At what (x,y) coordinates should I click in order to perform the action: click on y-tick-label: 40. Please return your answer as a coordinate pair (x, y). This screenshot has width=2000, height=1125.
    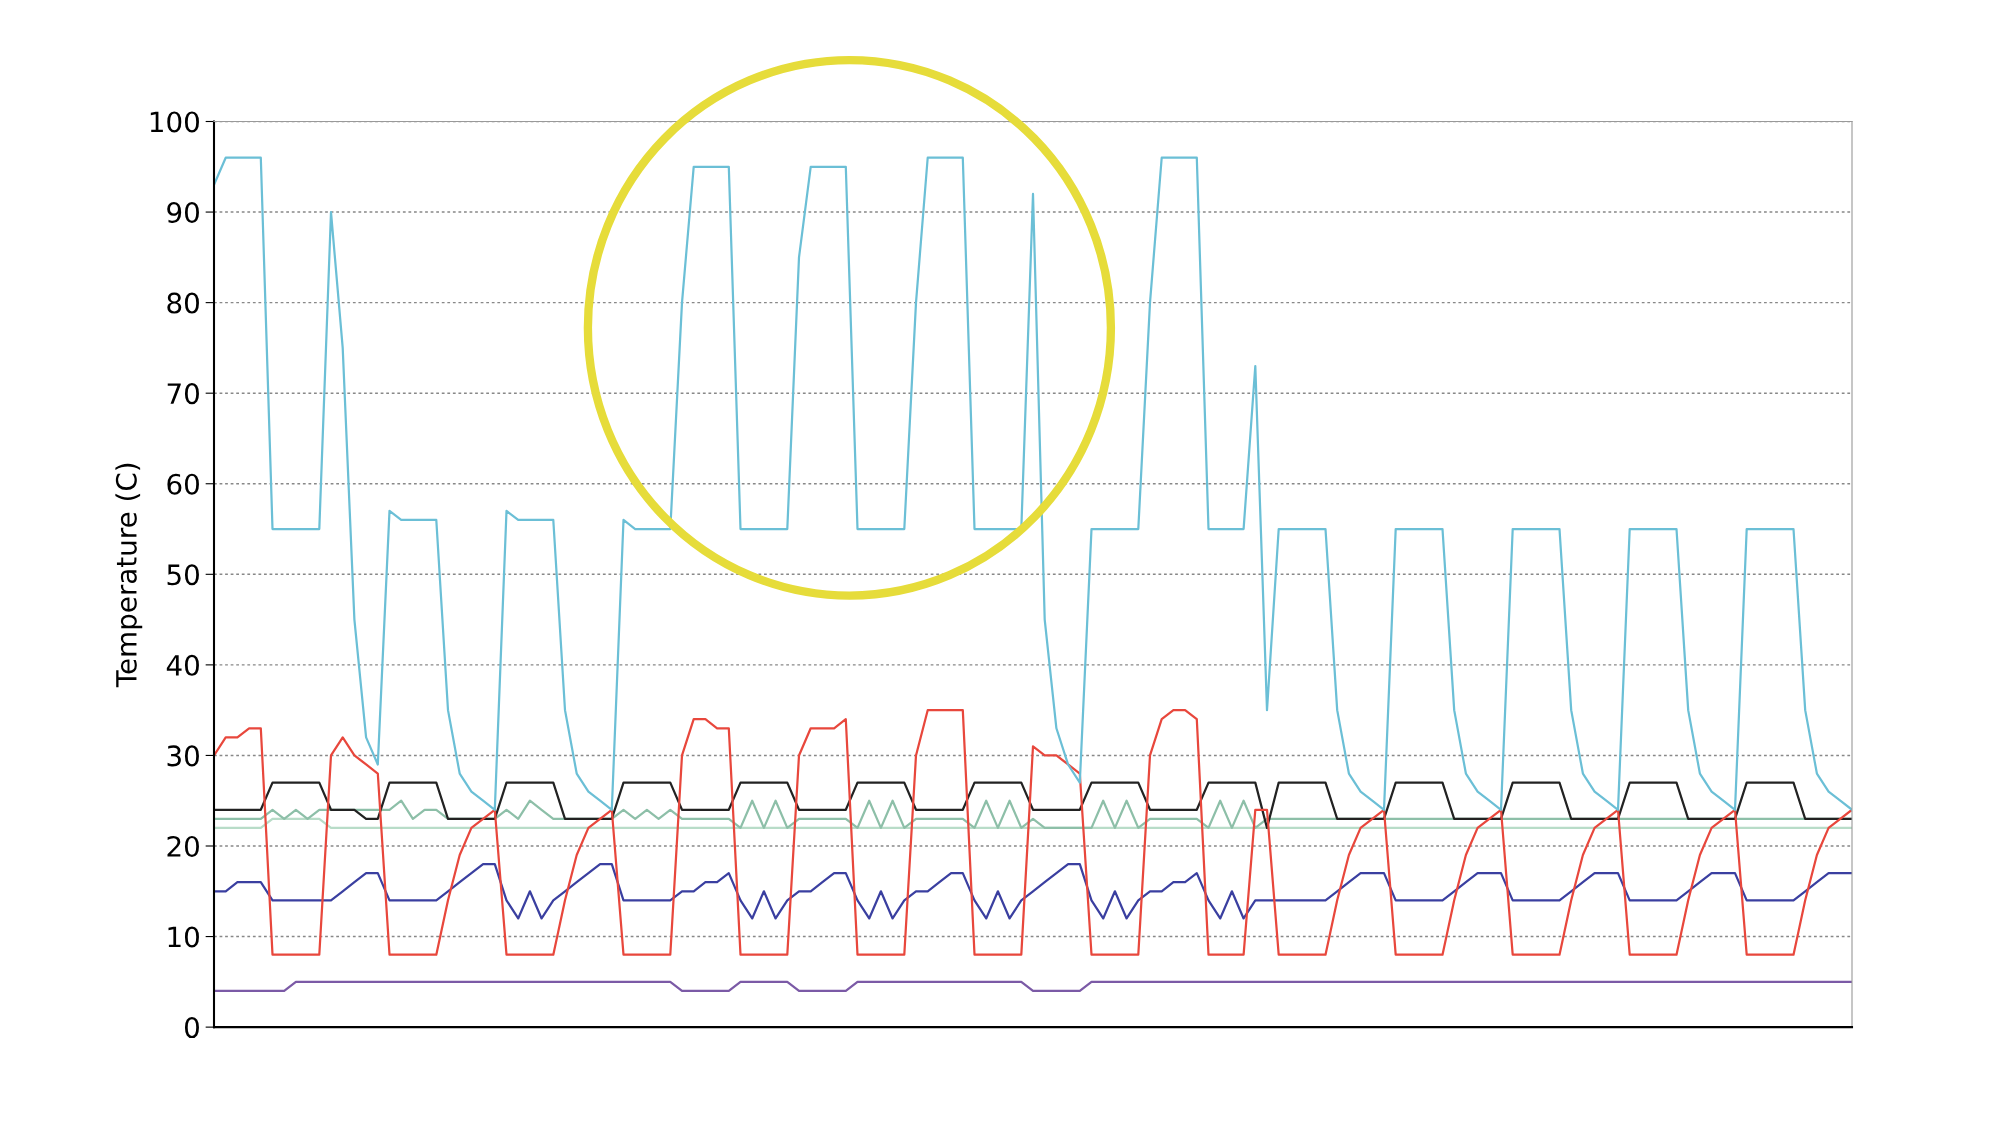
    Looking at the image, I should click on (182, 665).